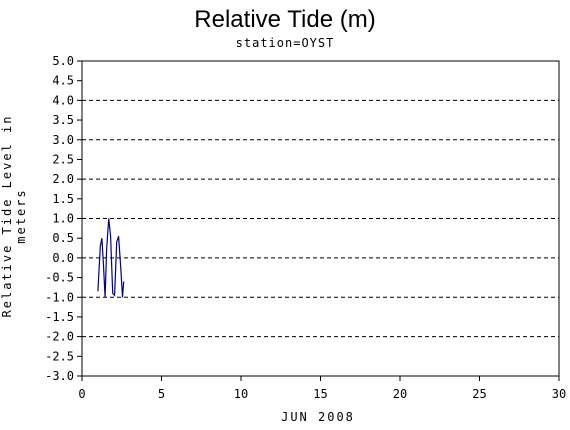  What do you see at coordinates (63, 159) in the screenshot?
I see `y-tick-label-5: 2.5` at bounding box center [63, 159].